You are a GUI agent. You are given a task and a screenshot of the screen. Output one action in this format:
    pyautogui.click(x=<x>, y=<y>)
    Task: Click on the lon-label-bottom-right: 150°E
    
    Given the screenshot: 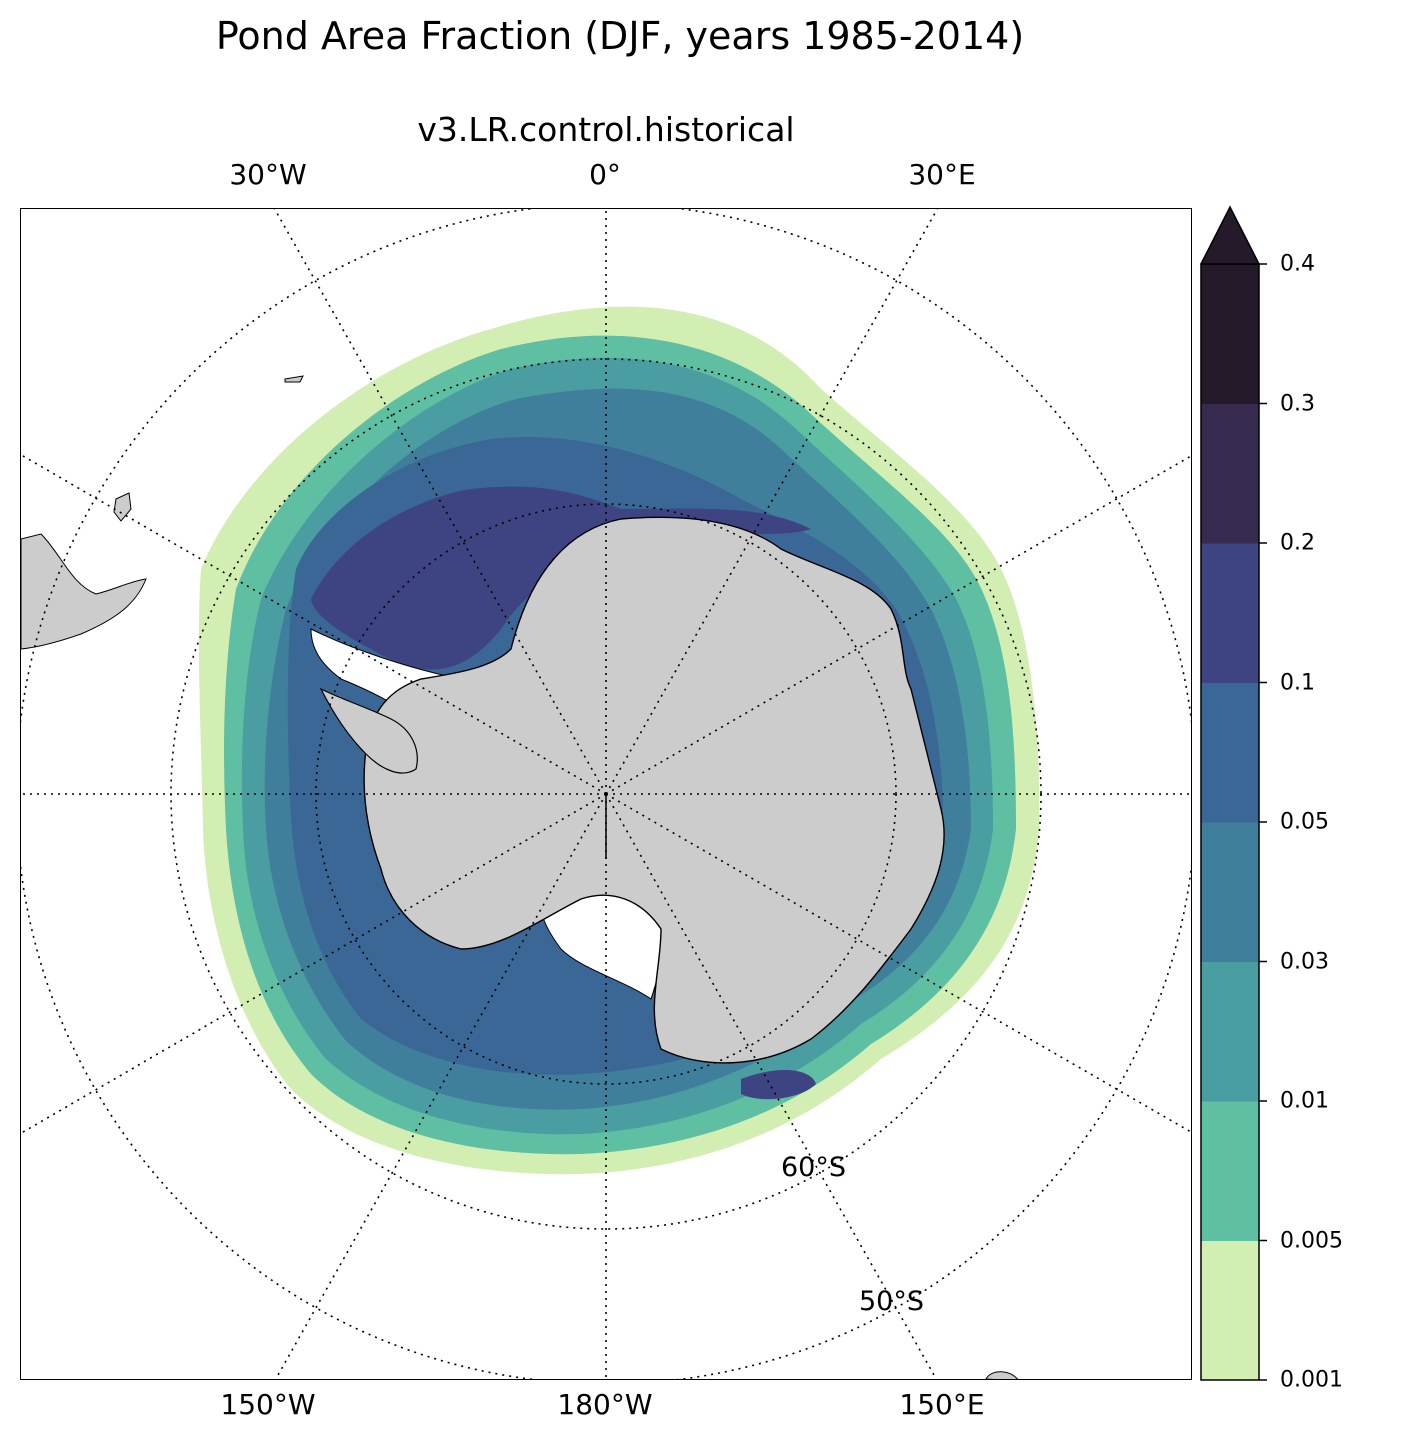 What is the action you would take?
    pyautogui.click(x=942, y=1404)
    